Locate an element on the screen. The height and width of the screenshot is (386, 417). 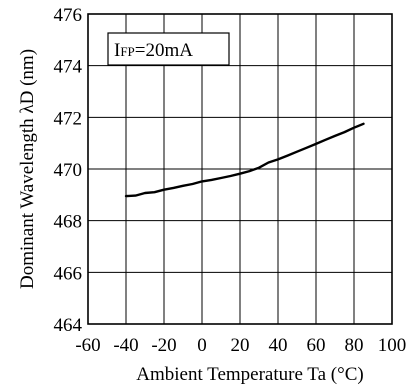
x-tick-label: 20 is located at coordinates (240, 345).